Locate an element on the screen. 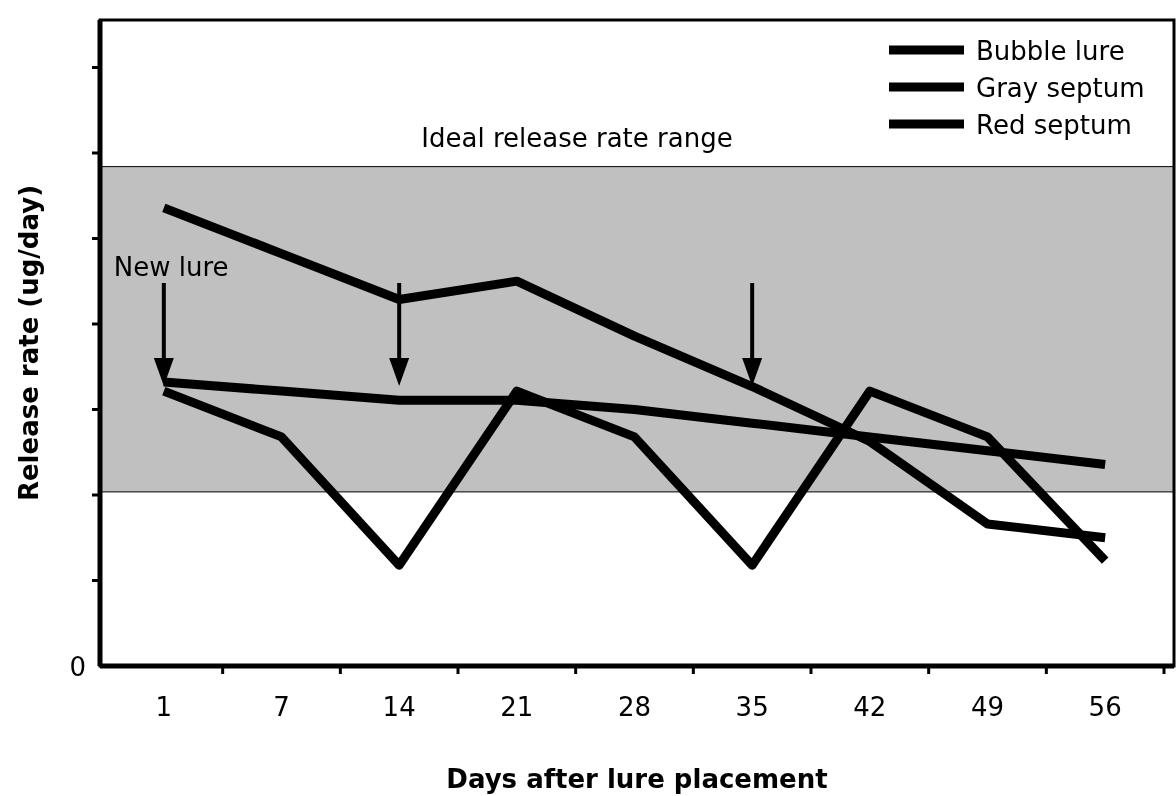 The height and width of the screenshot is (796, 1176). legend-label: Bubble lure is located at coordinates (1050, 51).